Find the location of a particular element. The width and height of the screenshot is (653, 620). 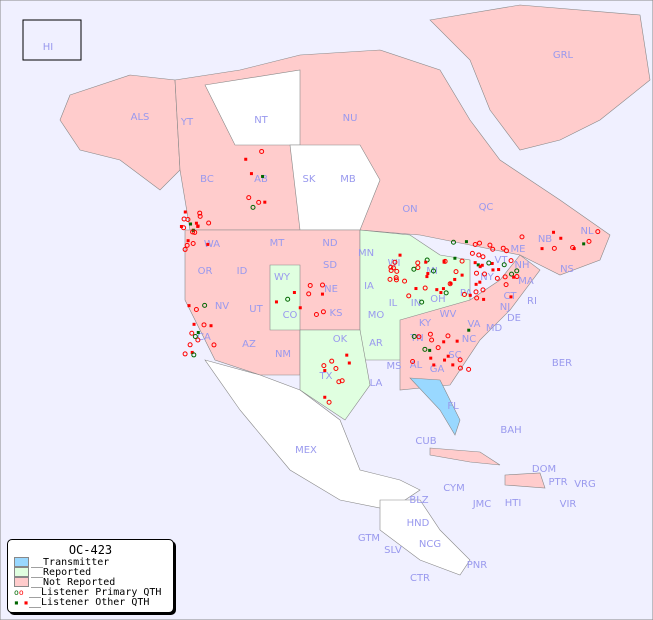

region-label-vrg: VRG is located at coordinates (585, 484).